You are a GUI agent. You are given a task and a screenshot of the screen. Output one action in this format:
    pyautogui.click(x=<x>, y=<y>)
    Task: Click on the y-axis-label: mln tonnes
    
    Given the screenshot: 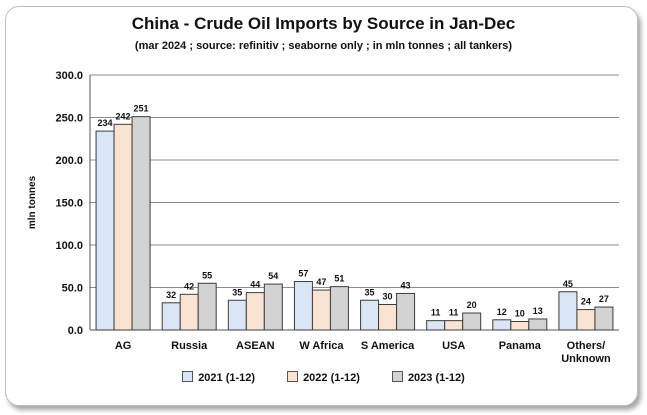 What is the action you would take?
    pyautogui.click(x=32, y=202)
    